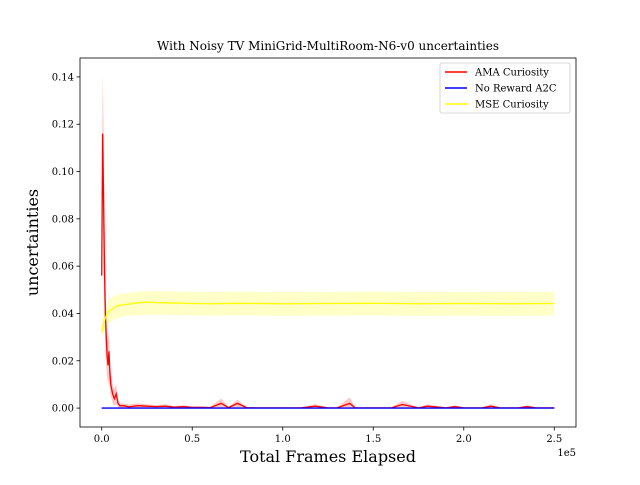 This screenshot has height=485, width=640. Describe the element at coordinates (63, 125) in the screenshot. I see `y-tick-label: 0.12` at that location.